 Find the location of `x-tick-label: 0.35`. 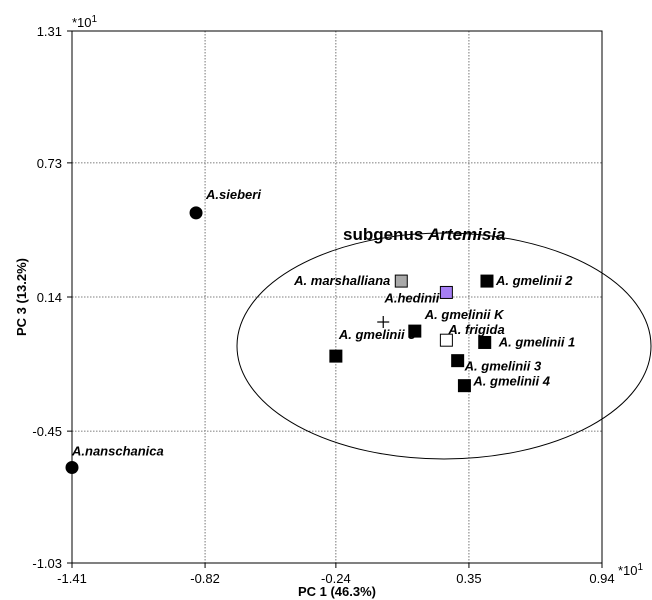

x-tick-label: 0.35 is located at coordinates (468, 578).